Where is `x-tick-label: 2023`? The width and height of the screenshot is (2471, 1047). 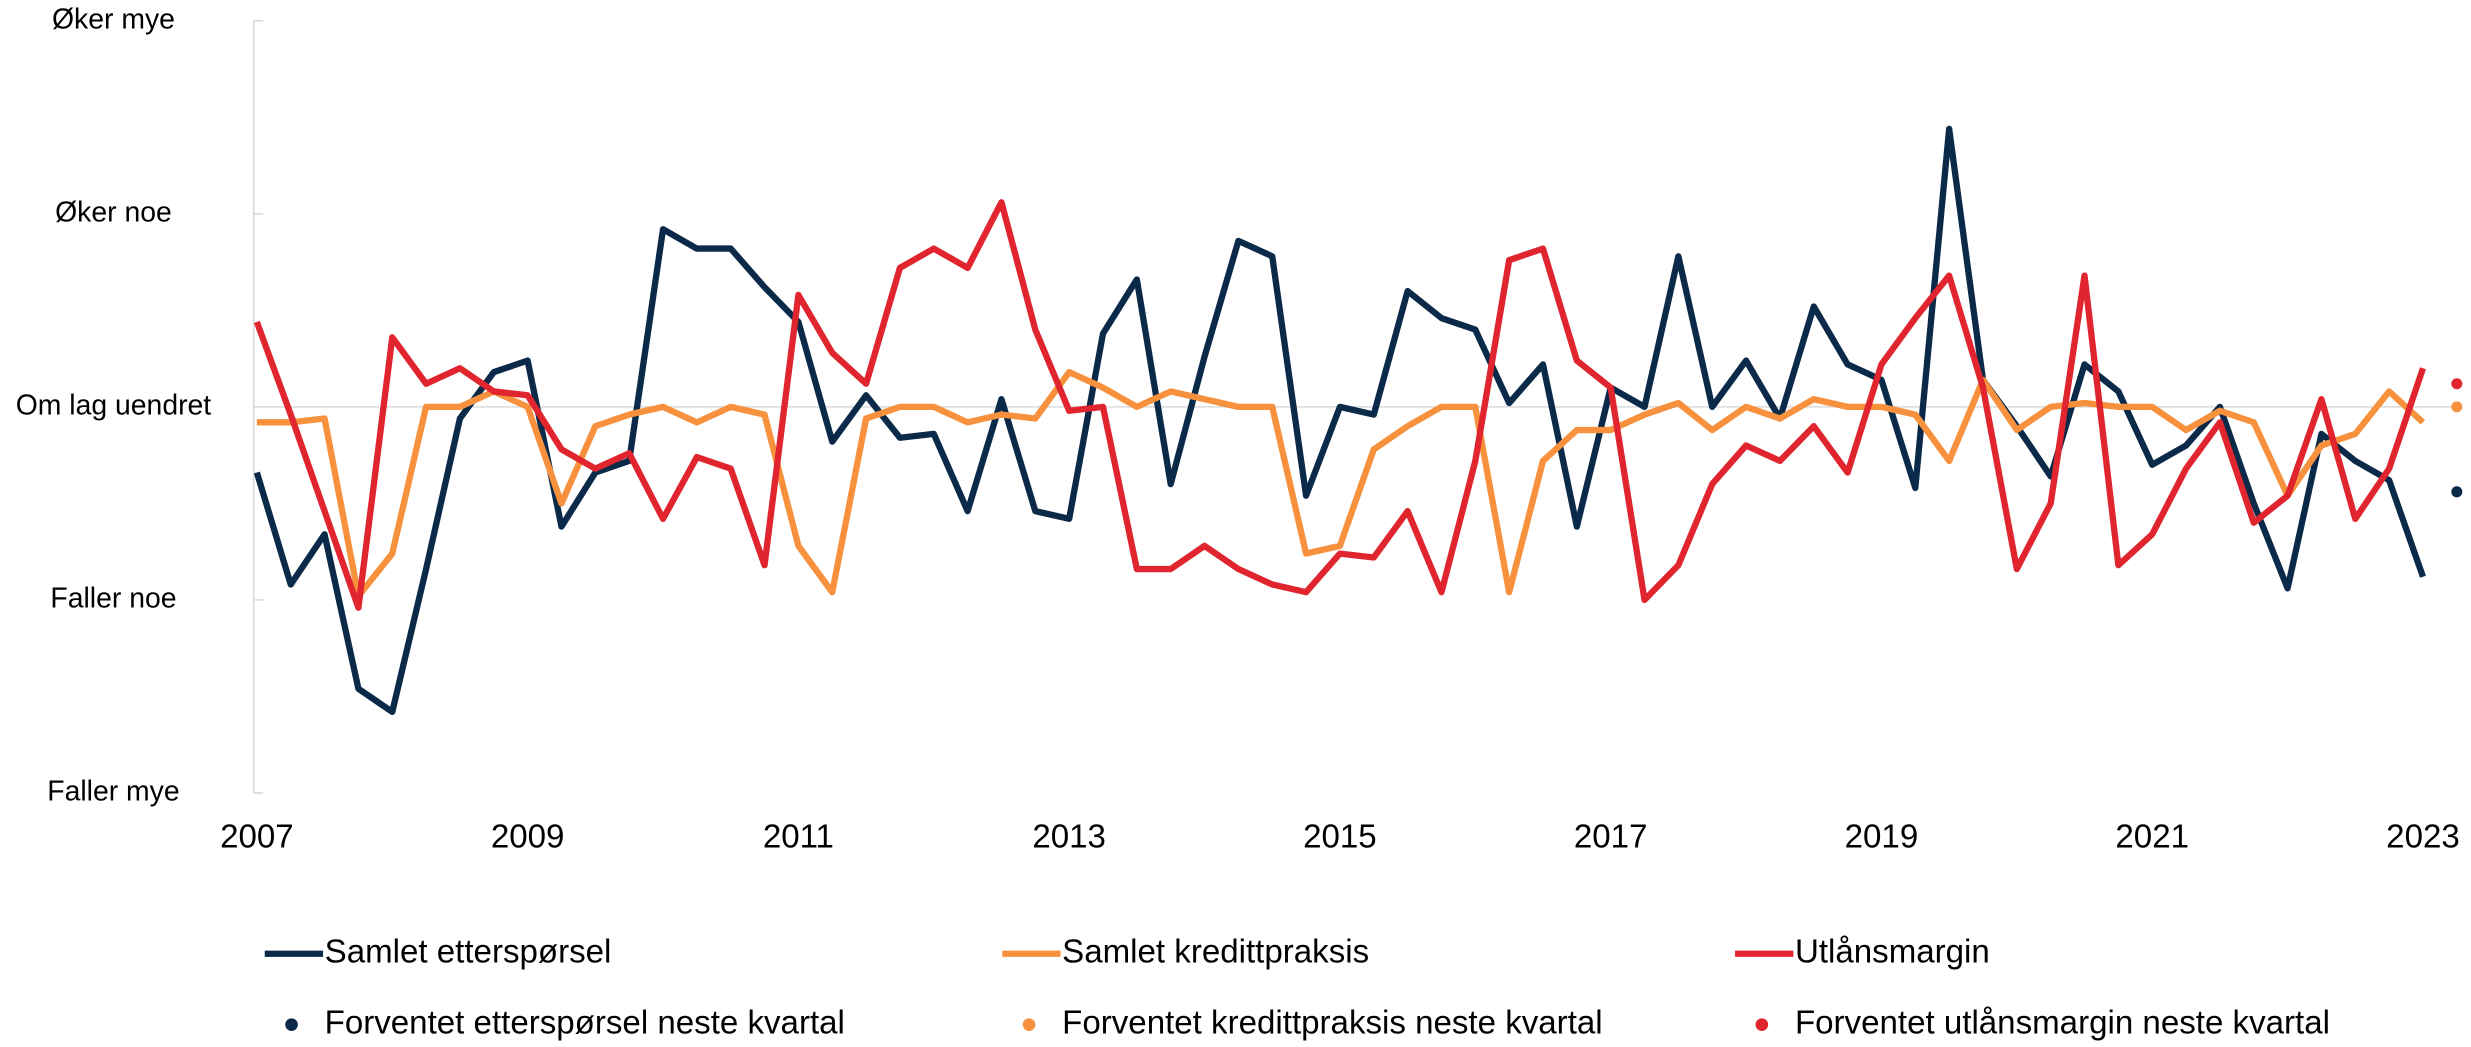
x-tick-label: 2023 is located at coordinates (2423, 836).